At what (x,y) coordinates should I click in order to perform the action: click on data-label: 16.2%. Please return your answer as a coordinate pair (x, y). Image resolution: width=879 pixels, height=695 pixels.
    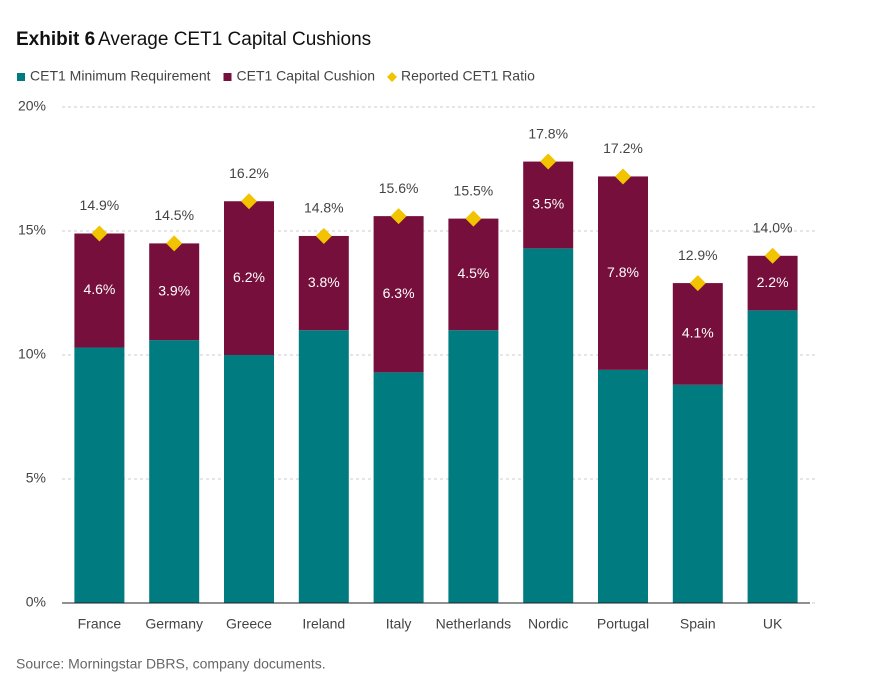
    Looking at the image, I should click on (249, 173).